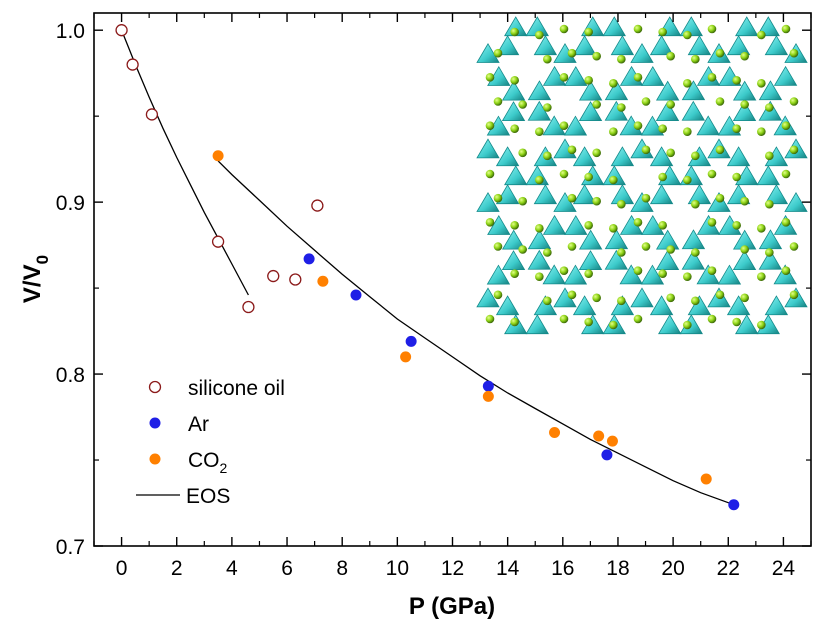 The image size is (815, 623). What do you see at coordinates (784, 568) in the screenshot?
I see `x-tick-label: 24` at bounding box center [784, 568].